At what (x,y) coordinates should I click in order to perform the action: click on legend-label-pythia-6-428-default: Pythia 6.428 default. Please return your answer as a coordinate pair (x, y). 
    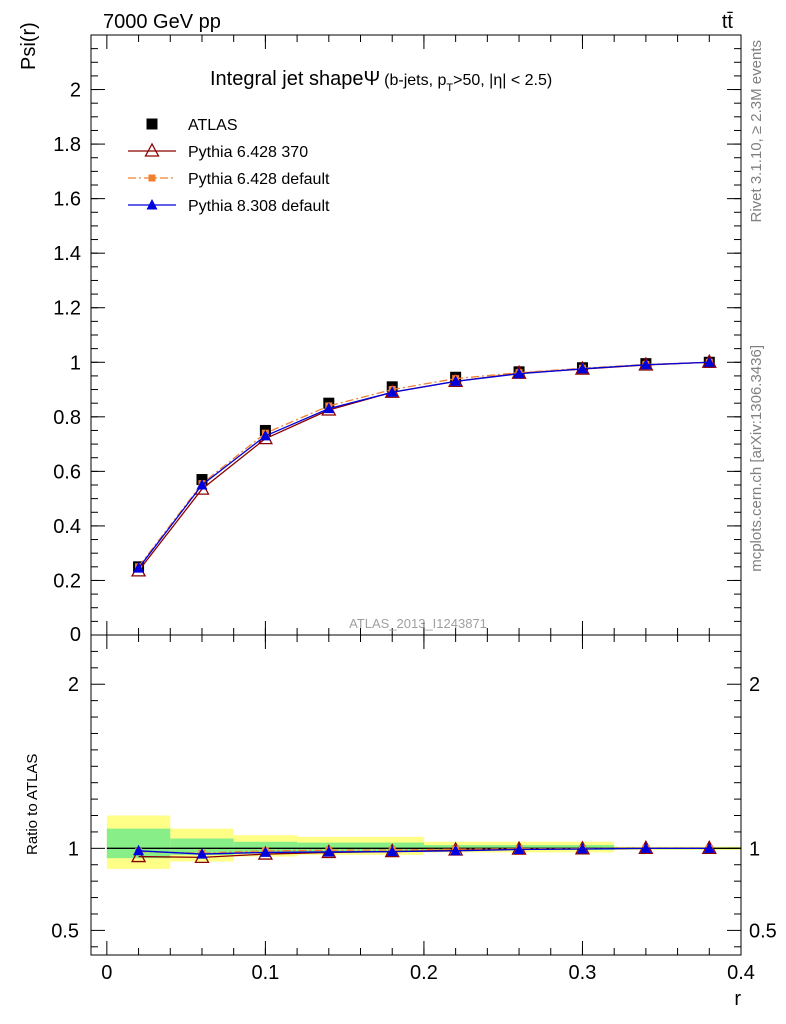
    Looking at the image, I should click on (259, 179).